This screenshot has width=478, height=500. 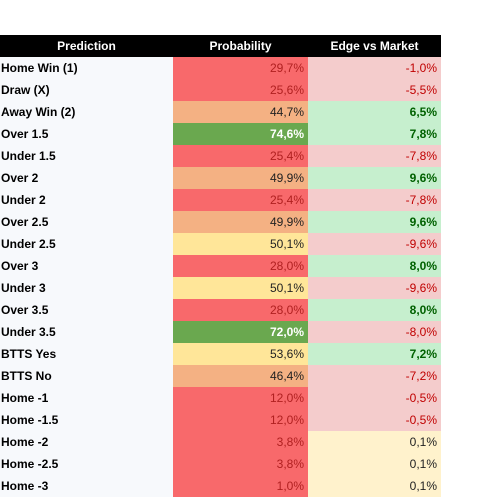 I want to click on table-row: Over 2 49,9% 9,6%, so click(x=220, y=178).